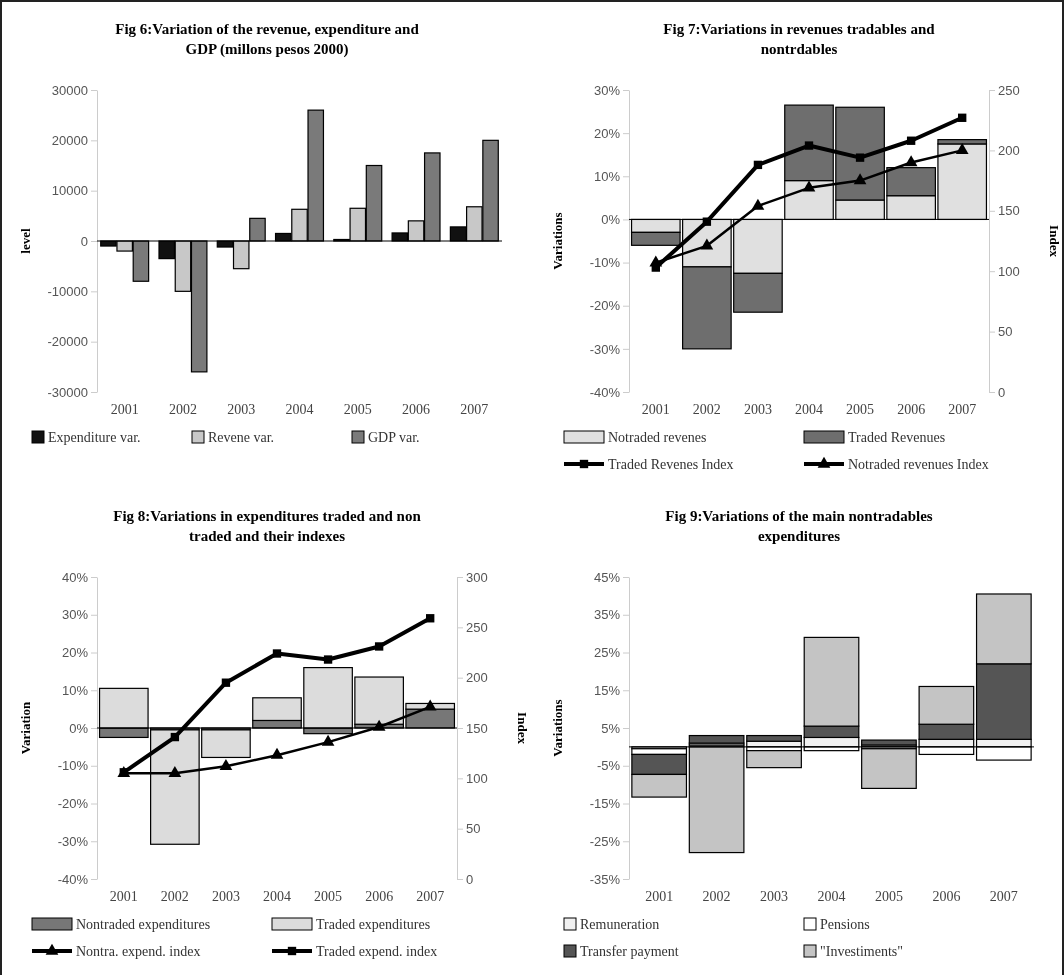 This screenshot has height=975, width=1064. Describe the element at coordinates (918, 464) in the screenshot. I see `legend-label: Notraded revenues Index` at that location.